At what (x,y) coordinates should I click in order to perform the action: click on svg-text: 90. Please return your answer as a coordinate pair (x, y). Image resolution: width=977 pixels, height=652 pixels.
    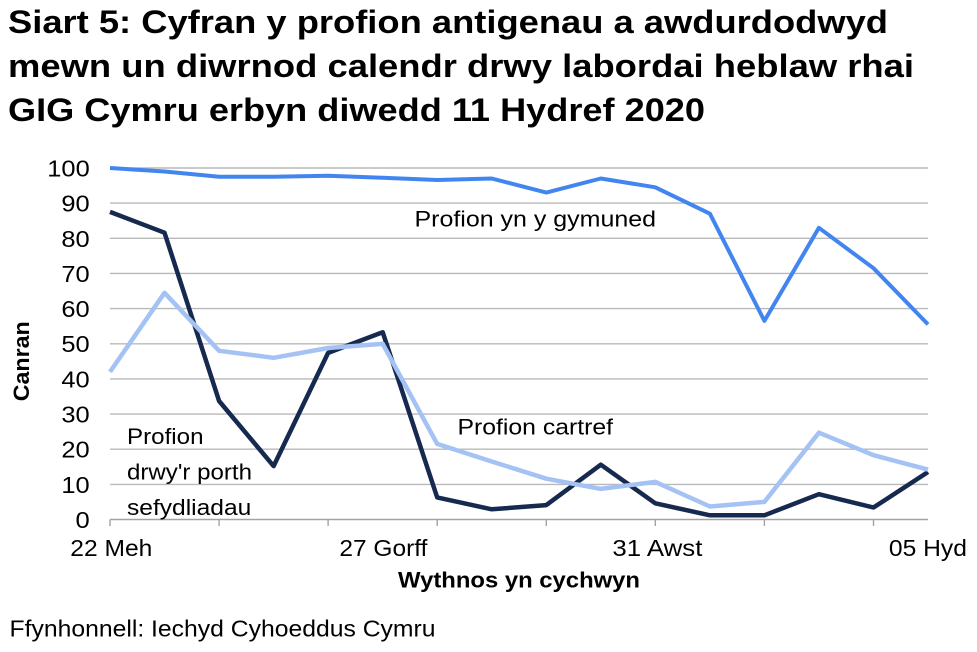
    Looking at the image, I should click on (75, 204).